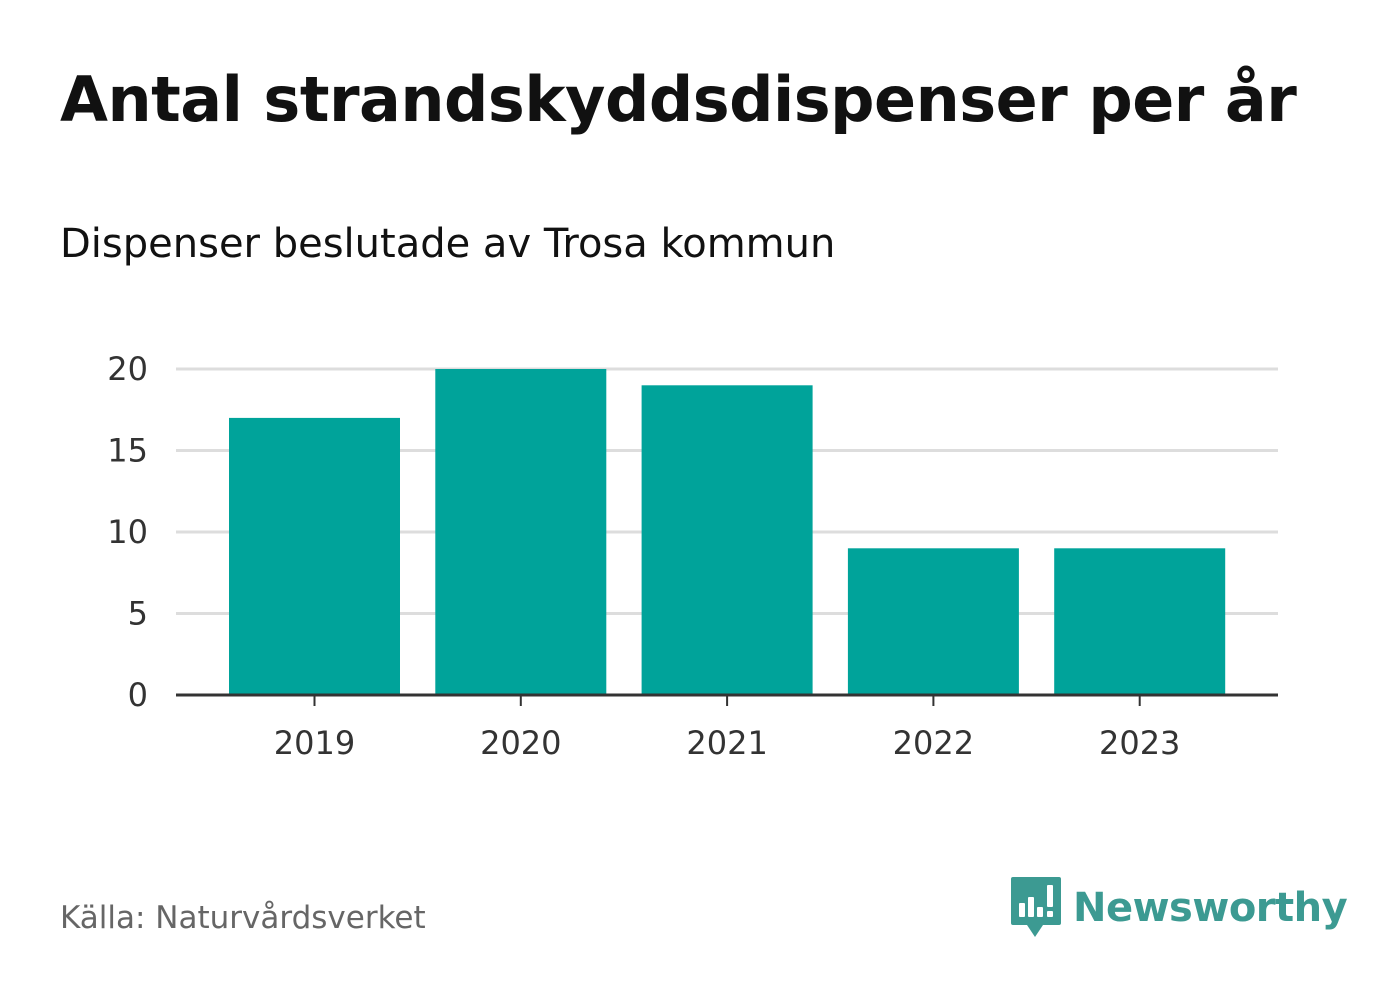 This screenshot has width=1382, height=999. I want to click on brand-name: Newsworthy, so click(1210, 908).